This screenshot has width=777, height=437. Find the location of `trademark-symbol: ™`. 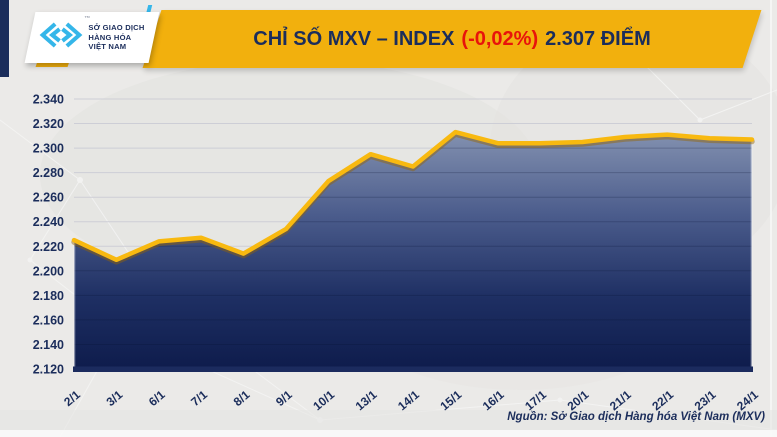

trademark-symbol: ™ is located at coordinates (87, 19).